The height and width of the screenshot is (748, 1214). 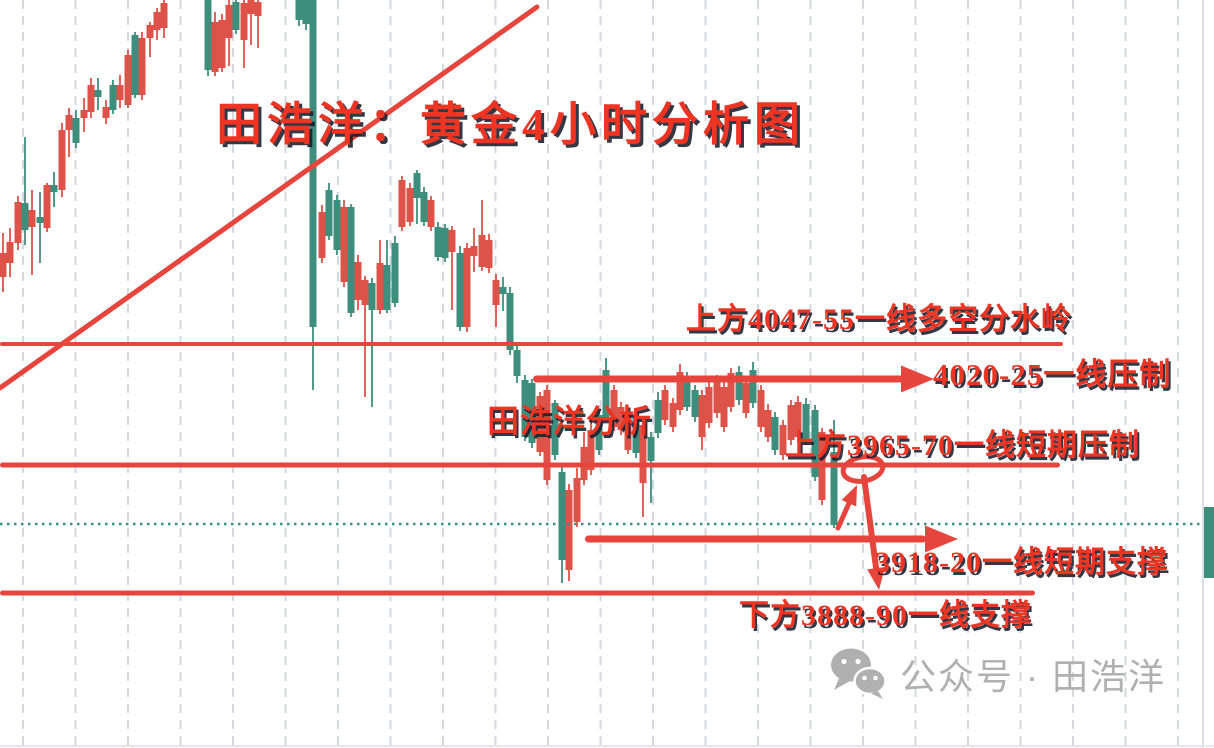 What do you see at coordinates (1052, 374) in the screenshot?
I see `resistance-4020-label: 4020-25一线压制` at bounding box center [1052, 374].